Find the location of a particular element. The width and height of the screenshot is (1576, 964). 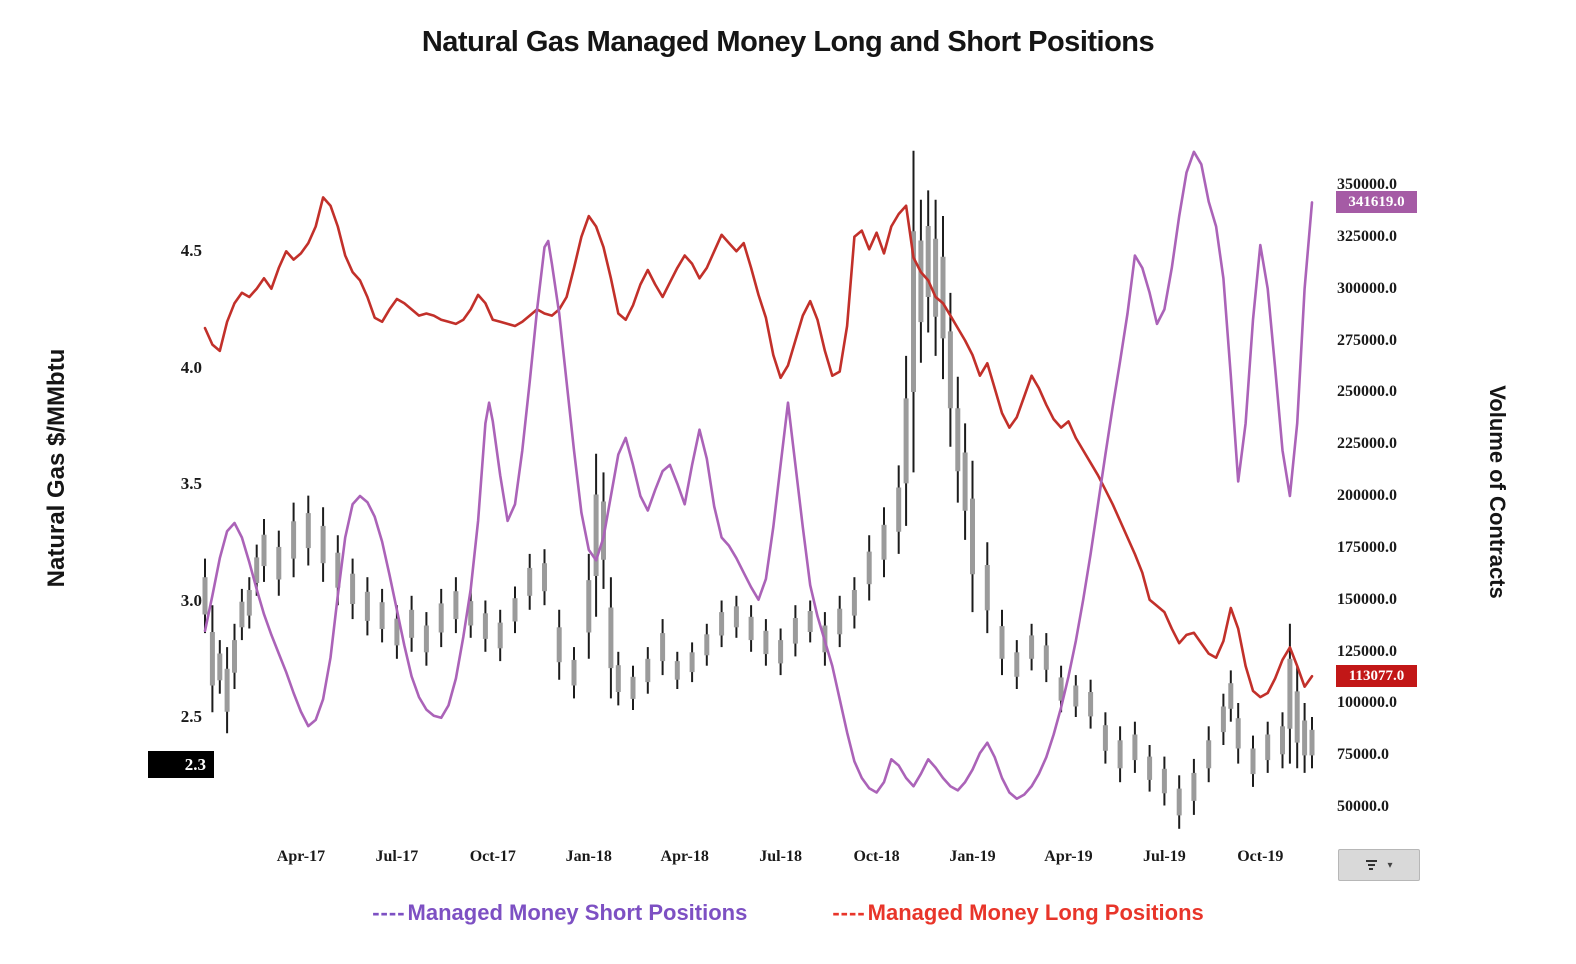

y-left-tick-3.5: 3.5 is located at coordinates (191, 483).